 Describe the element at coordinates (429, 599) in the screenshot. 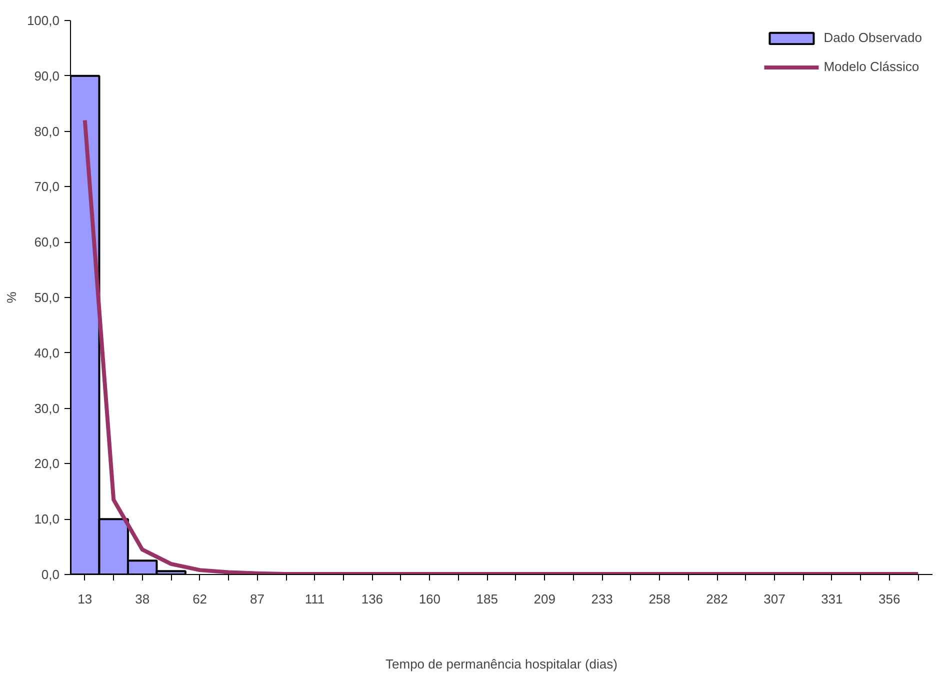

I see `x-tick-label: 160` at that location.